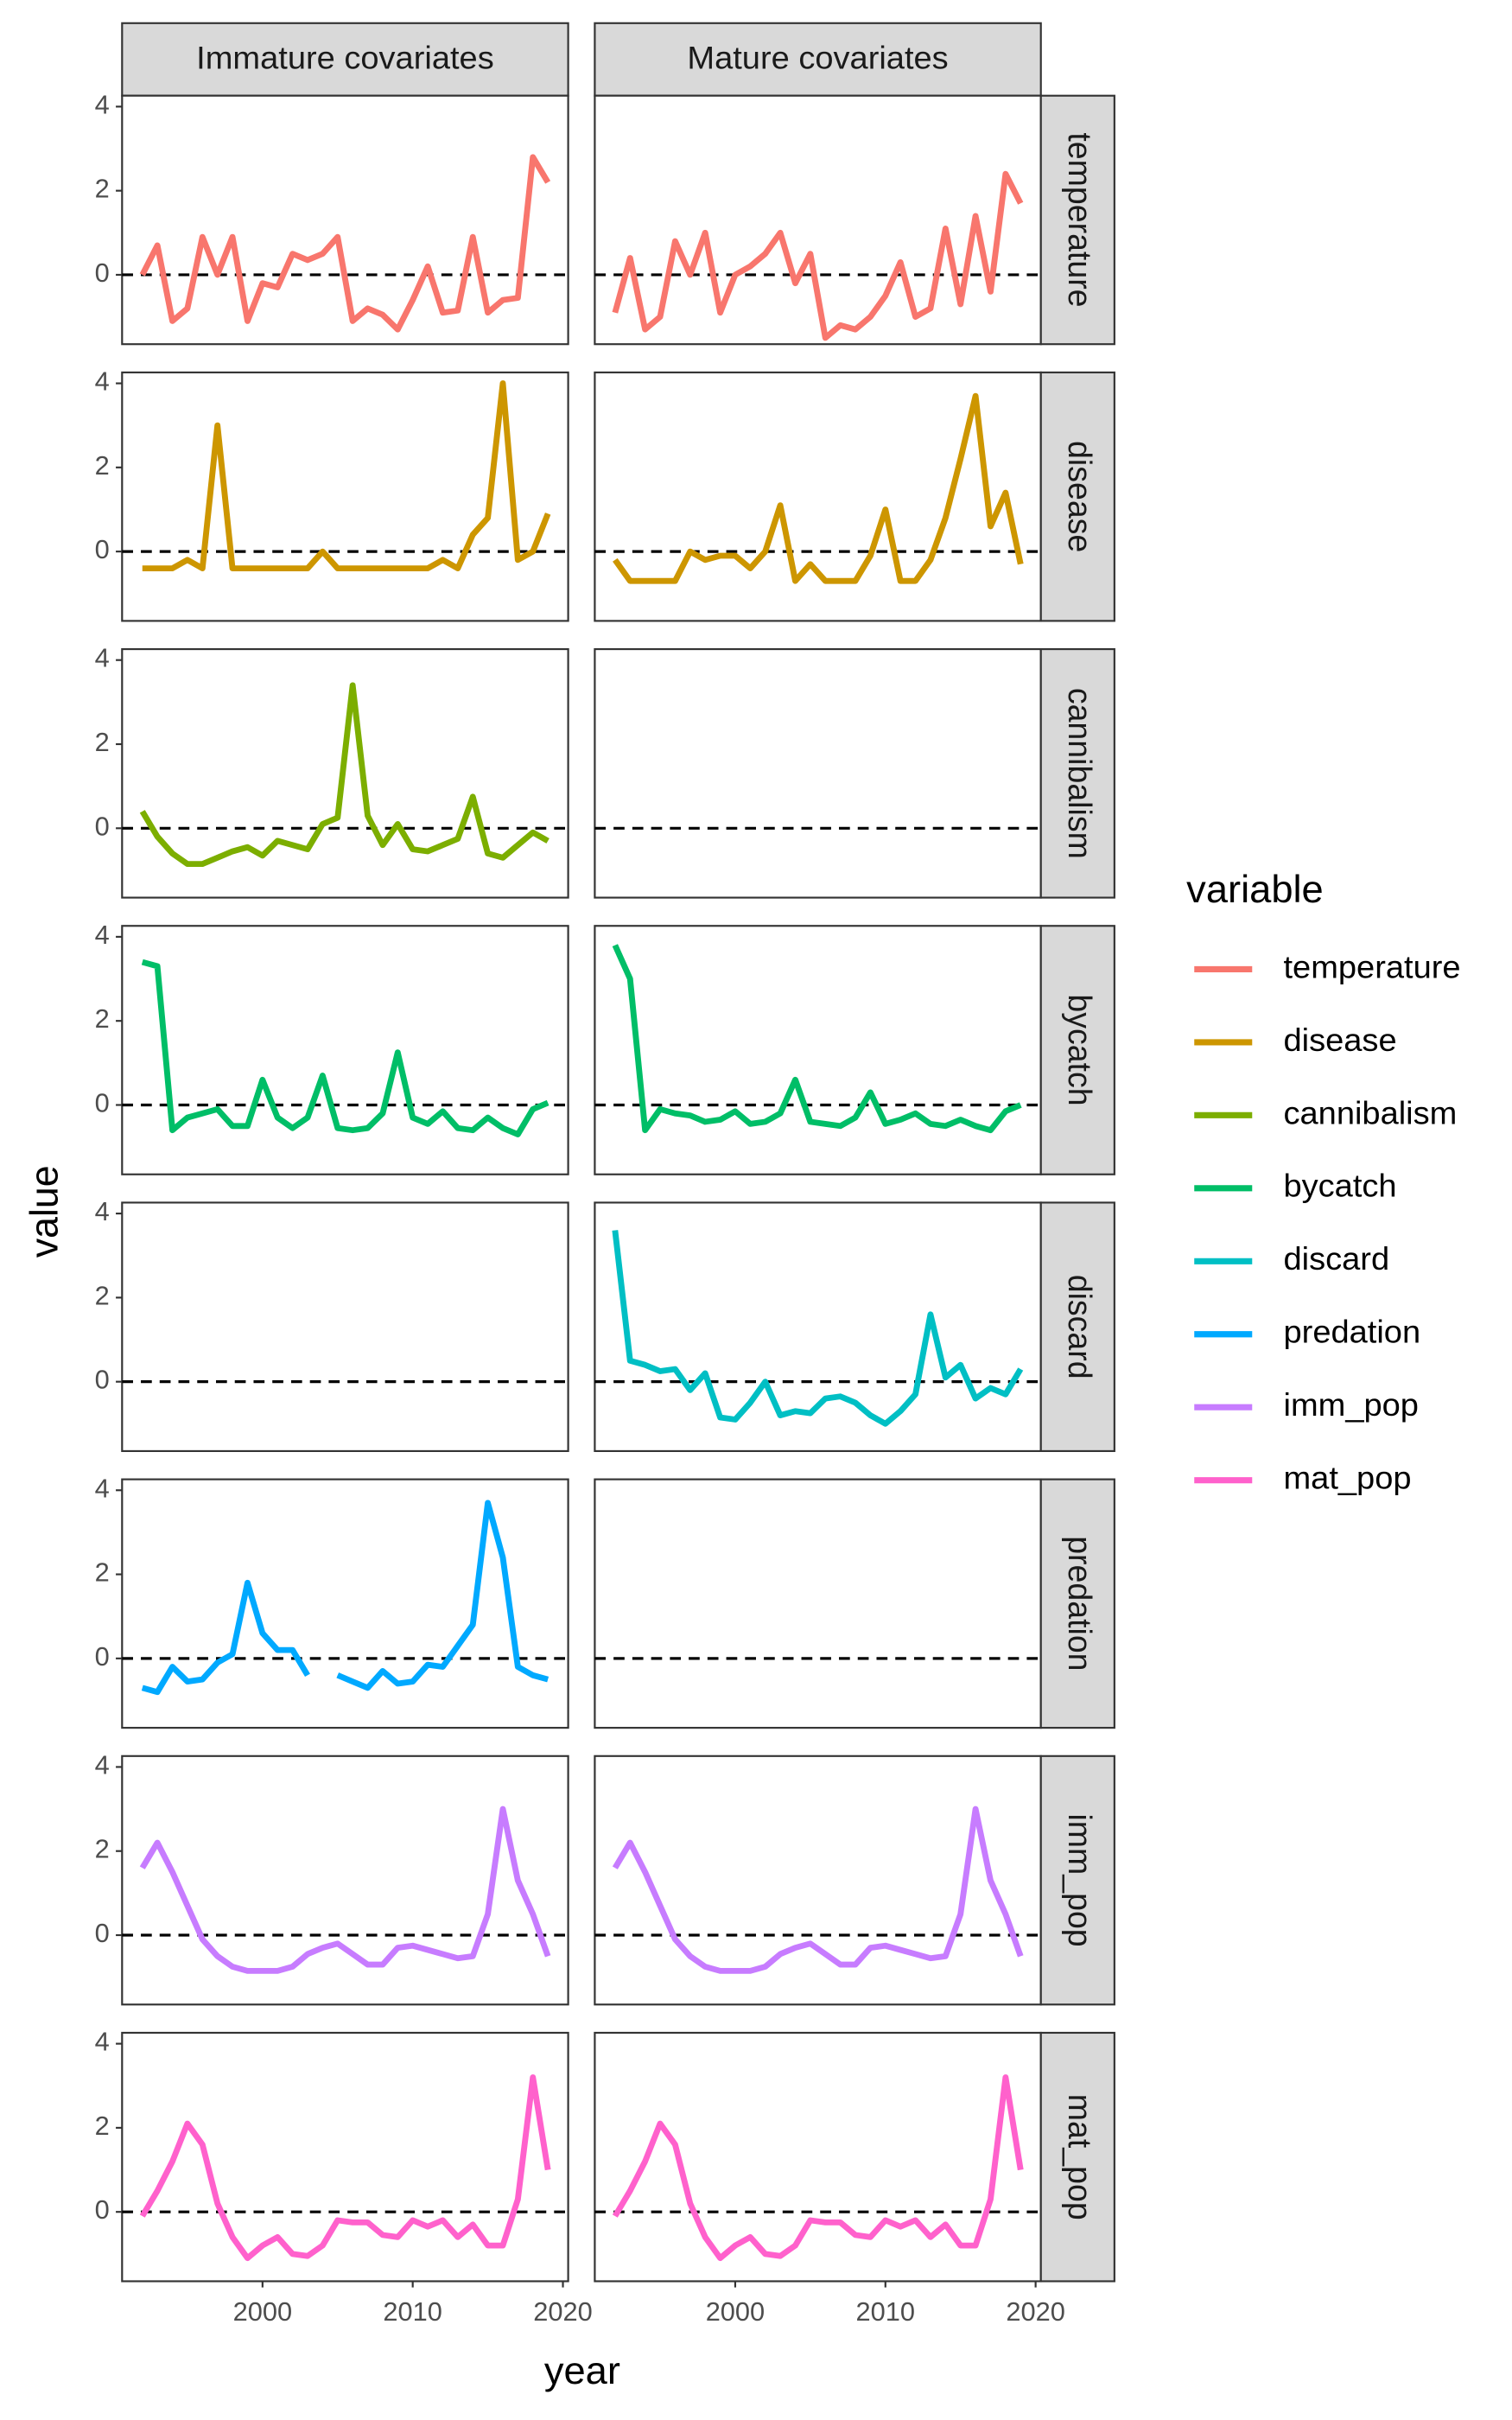 This screenshot has height=2420, width=1512. I want to click on row-strip-label: discard, so click(1079, 1327).